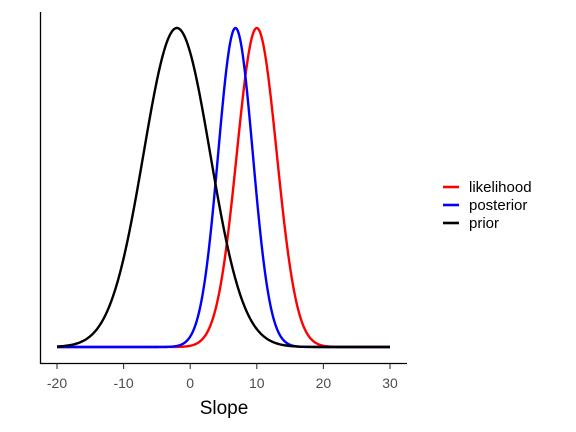 This screenshot has width=576, height=432. I want to click on x-tick-label: -10, so click(123, 383).